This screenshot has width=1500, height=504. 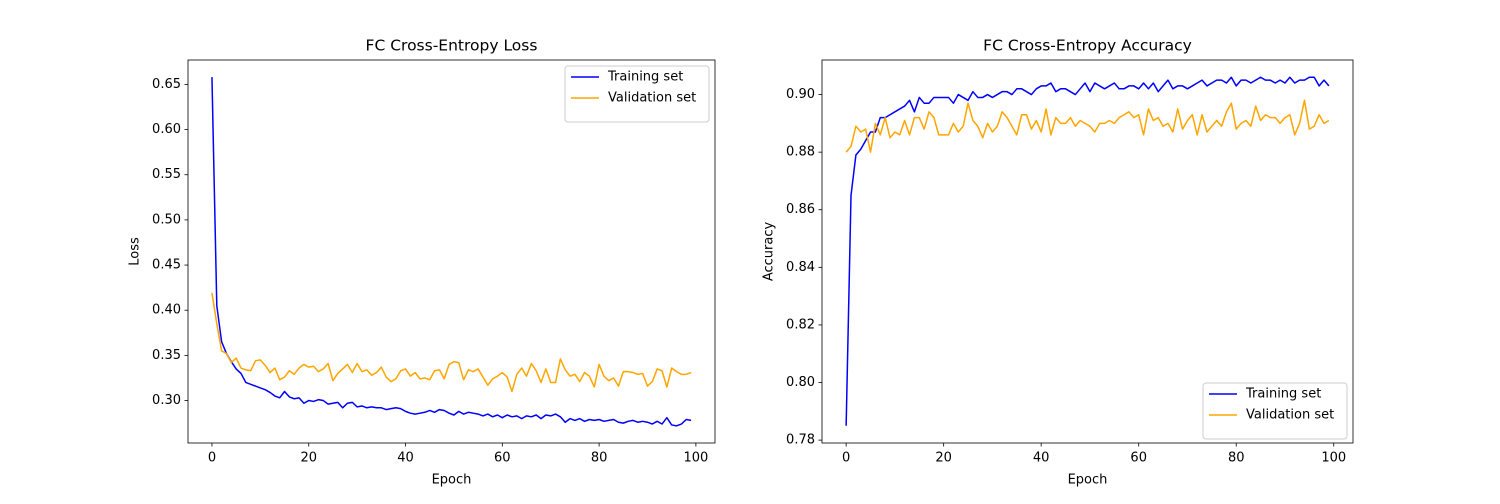 What do you see at coordinates (800, 440) in the screenshot?
I see `y-tick-label: 0.78` at bounding box center [800, 440].